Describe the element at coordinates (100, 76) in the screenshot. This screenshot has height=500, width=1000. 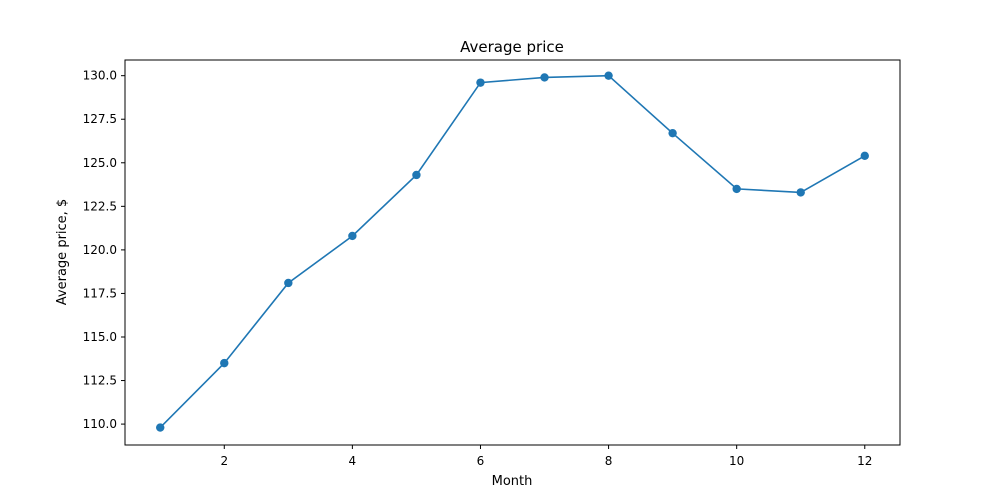
I see `y-tick-label: 130.0` at that location.